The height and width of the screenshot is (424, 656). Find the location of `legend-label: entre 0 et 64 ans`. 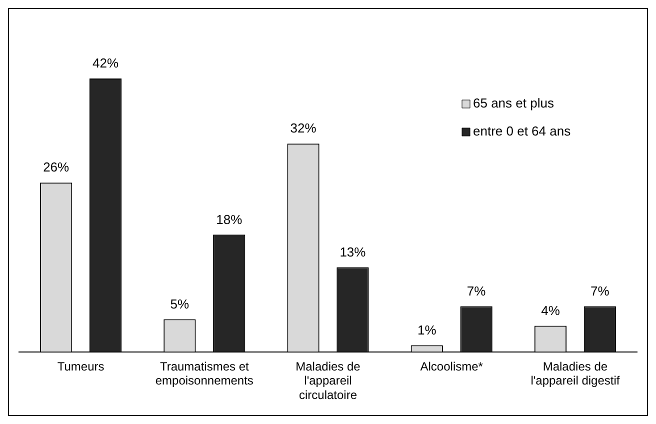

legend-label: entre 0 et 64 ans is located at coordinates (522, 131).